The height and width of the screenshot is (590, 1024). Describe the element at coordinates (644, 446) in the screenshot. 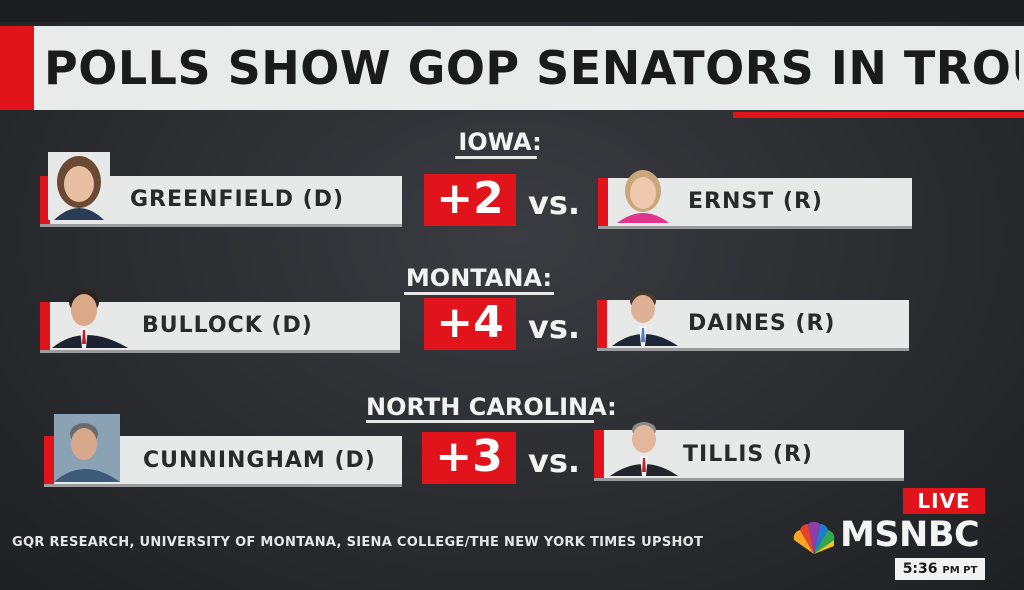

I see `candidate-photo-tillis` at that location.